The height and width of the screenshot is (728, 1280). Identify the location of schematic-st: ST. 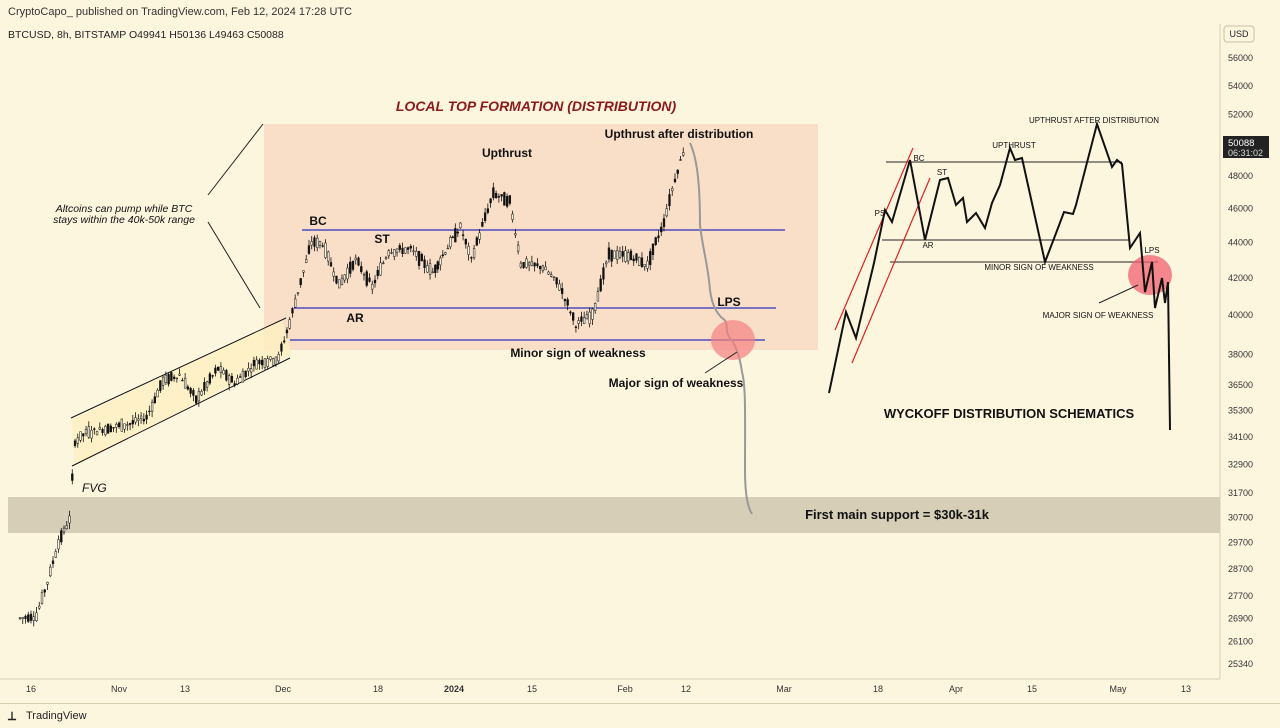
(942, 172).